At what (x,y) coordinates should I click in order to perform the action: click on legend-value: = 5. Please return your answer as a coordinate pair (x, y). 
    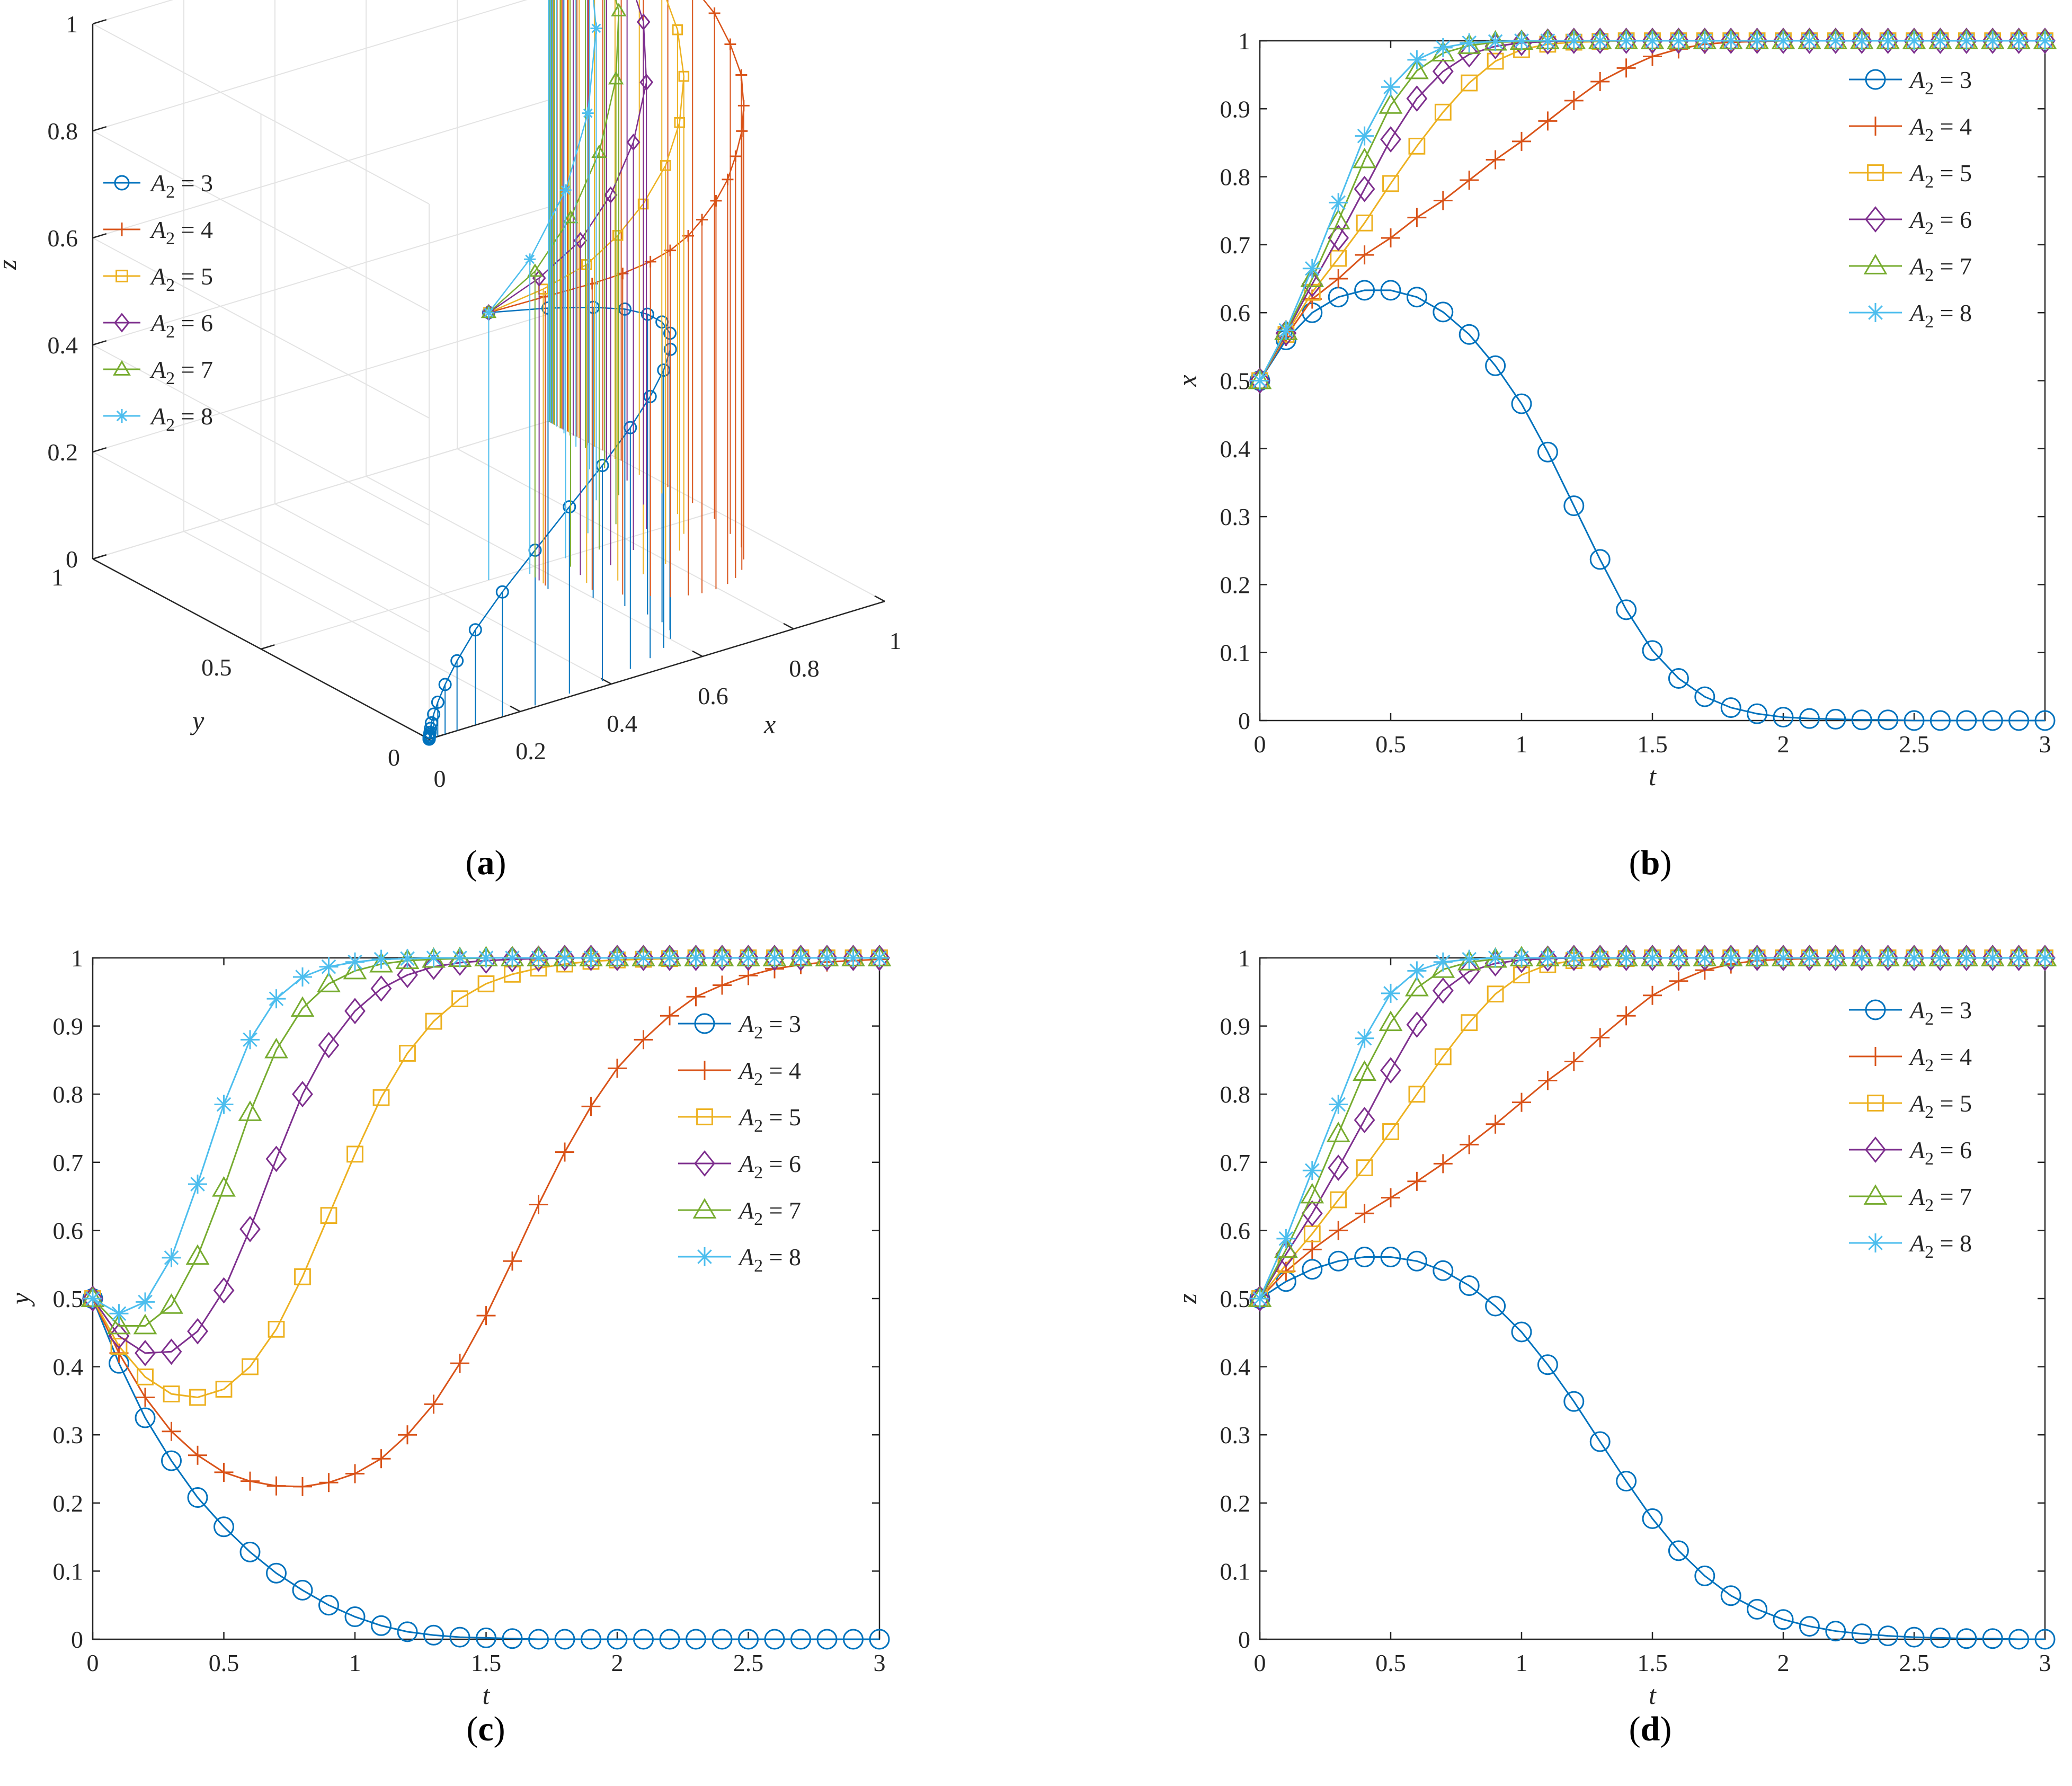
    Looking at the image, I should click on (194, 276).